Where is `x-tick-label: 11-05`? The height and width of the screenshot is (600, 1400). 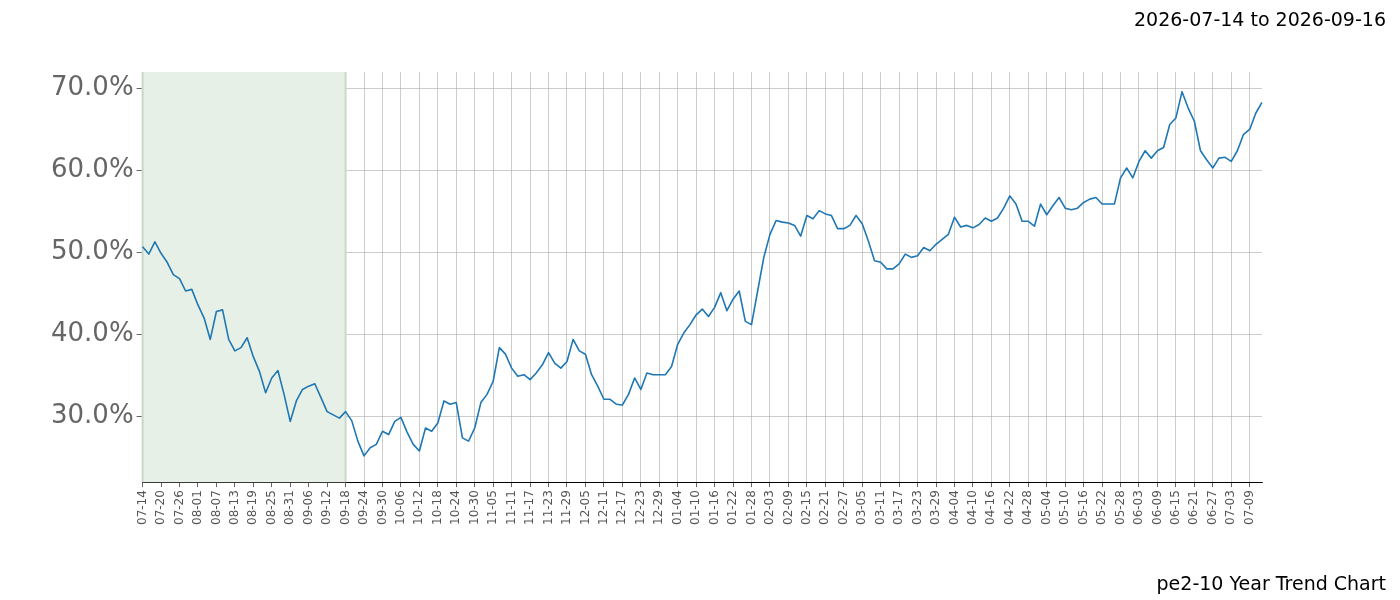 x-tick-label: 11-05 is located at coordinates (492, 508).